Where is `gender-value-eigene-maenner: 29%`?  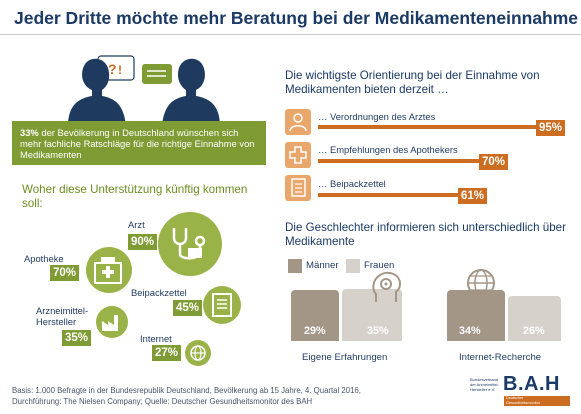
gender-value-eigene-maenner: 29% is located at coordinates (315, 331).